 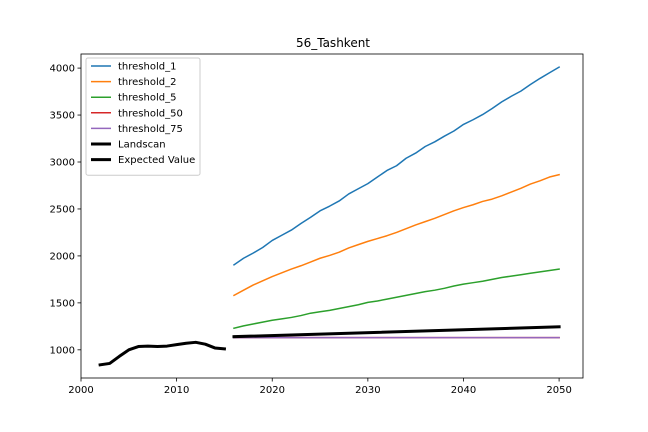 I want to click on legend-box, so click(x=143, y=116).